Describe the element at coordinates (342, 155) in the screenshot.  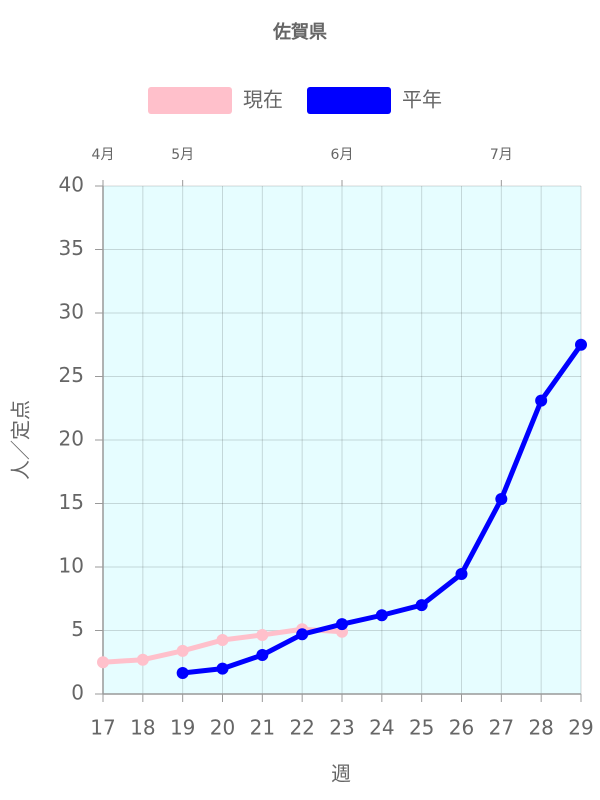
I see `top-tick-label: 6月` at that location.